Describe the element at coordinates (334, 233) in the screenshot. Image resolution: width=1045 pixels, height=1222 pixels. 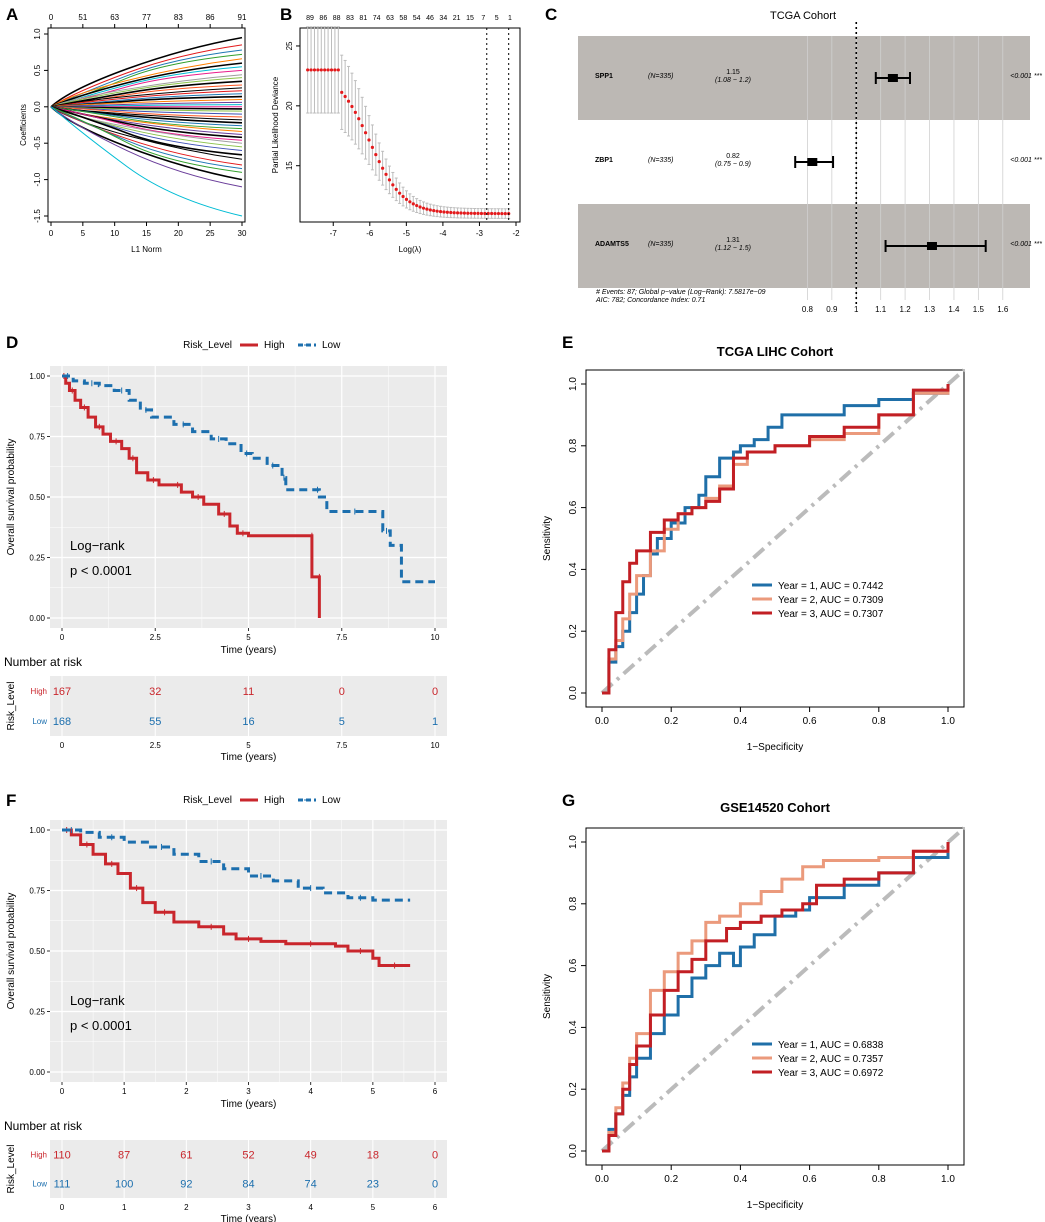
I see `x-tick-label: -7` at that location.